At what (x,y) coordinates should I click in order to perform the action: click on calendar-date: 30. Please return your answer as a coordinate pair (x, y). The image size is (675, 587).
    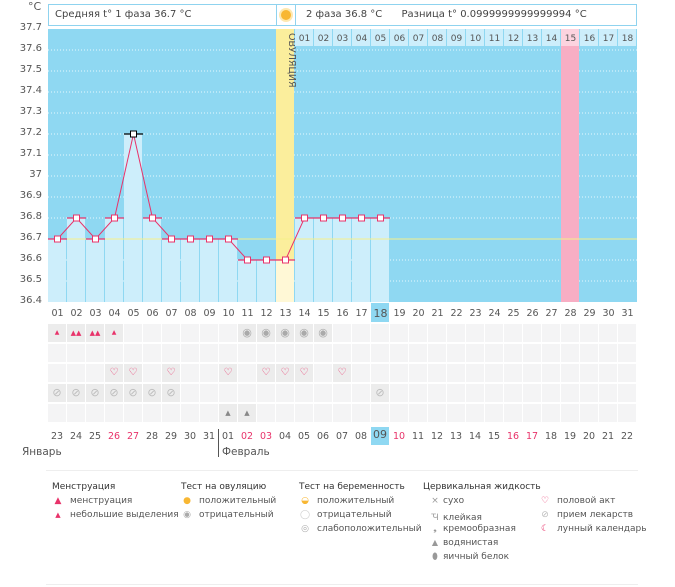
    Looking at the image, I should click on (190, 436).